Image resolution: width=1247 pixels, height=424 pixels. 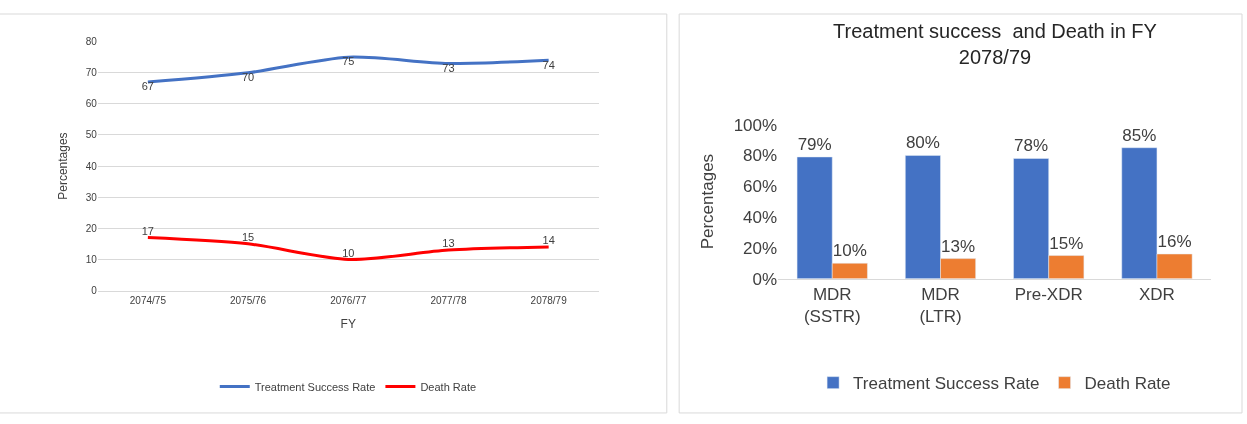 I want to click on y-tick-label: 50, so click(x=91, y=135).